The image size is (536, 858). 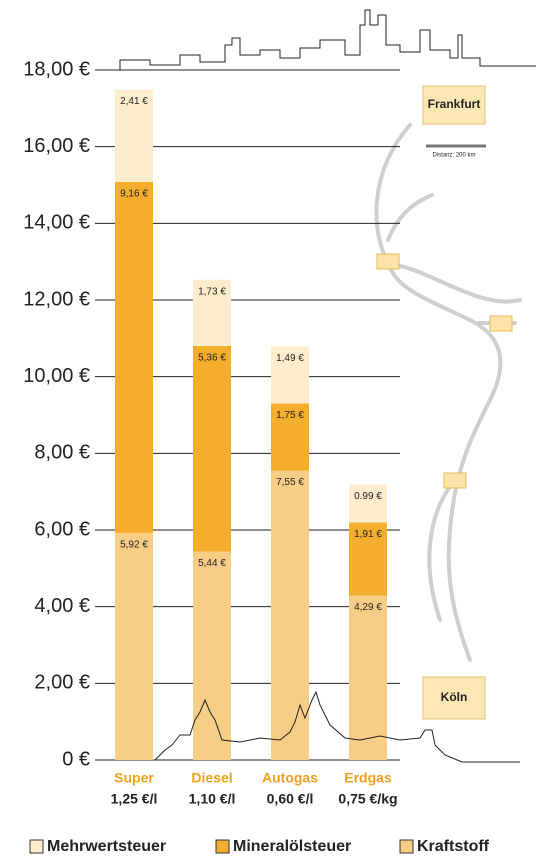 What do you see at coordinates (290, 358) in the screenshot?
I see `value-label: 1,49 €` at bounding box center [290, 358].